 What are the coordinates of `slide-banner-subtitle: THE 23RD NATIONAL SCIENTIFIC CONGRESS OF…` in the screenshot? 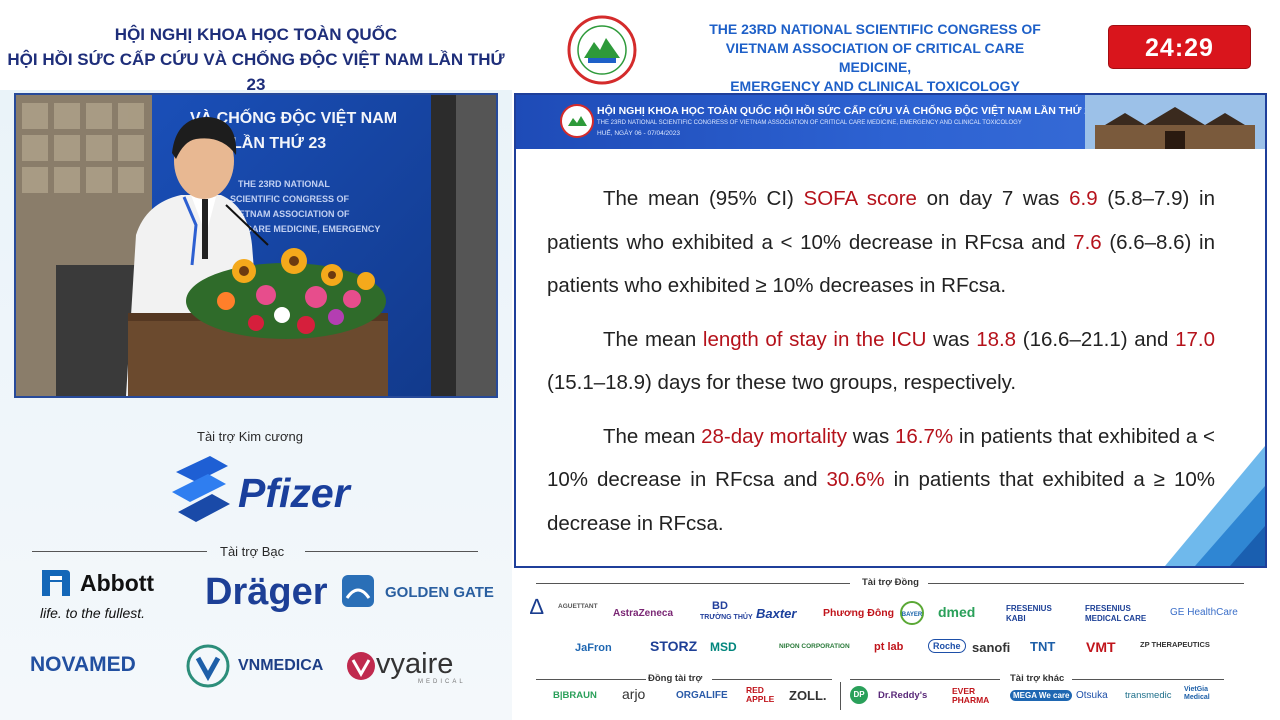 It's located at (809, 123).